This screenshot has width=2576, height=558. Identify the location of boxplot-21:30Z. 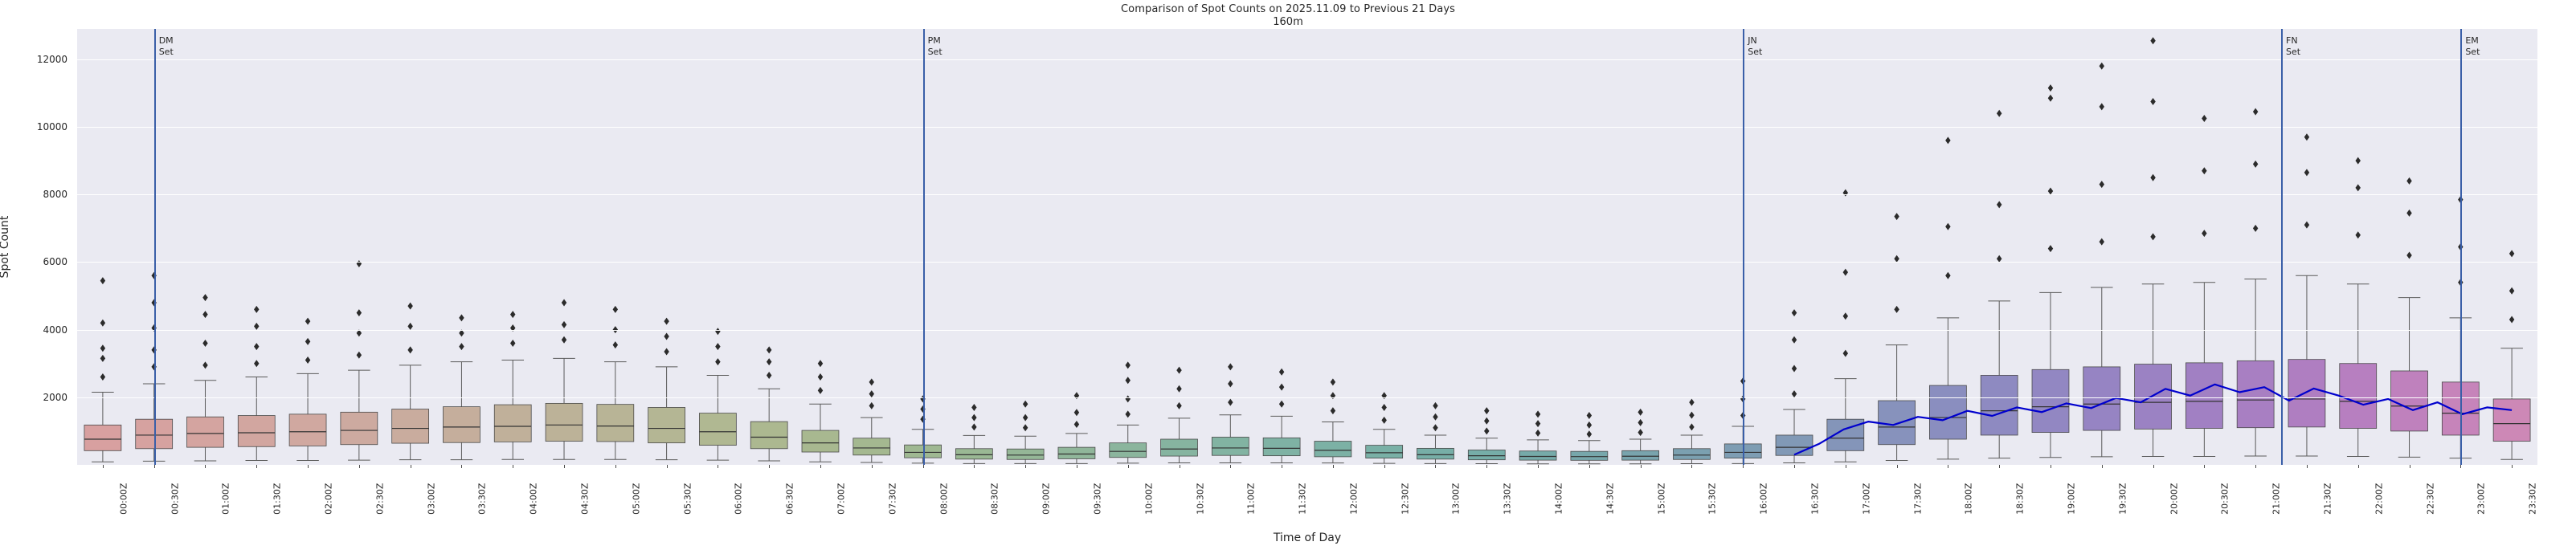
(2307, 295).